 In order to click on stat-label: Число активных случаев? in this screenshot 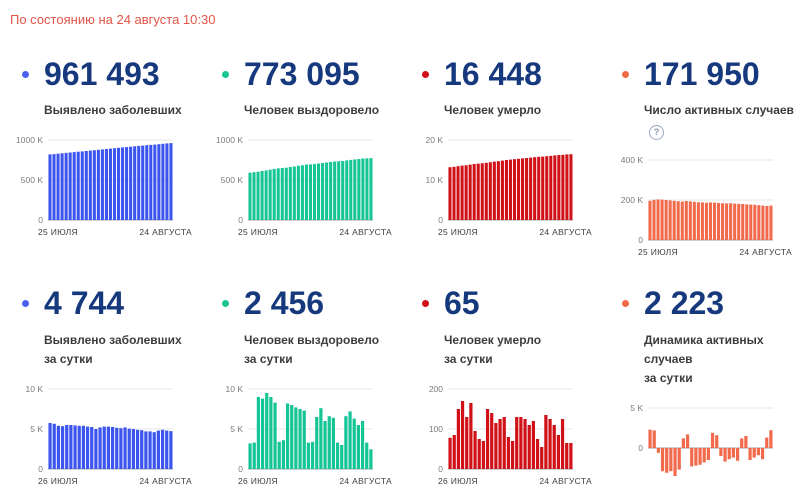, I will do `click(722, 121)`.